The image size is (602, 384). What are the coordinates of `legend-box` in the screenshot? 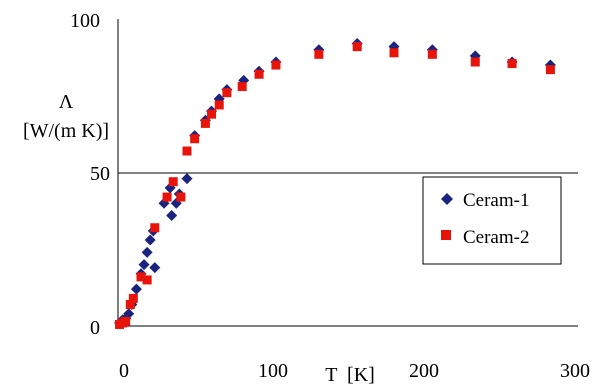 It's located at (492, 220).